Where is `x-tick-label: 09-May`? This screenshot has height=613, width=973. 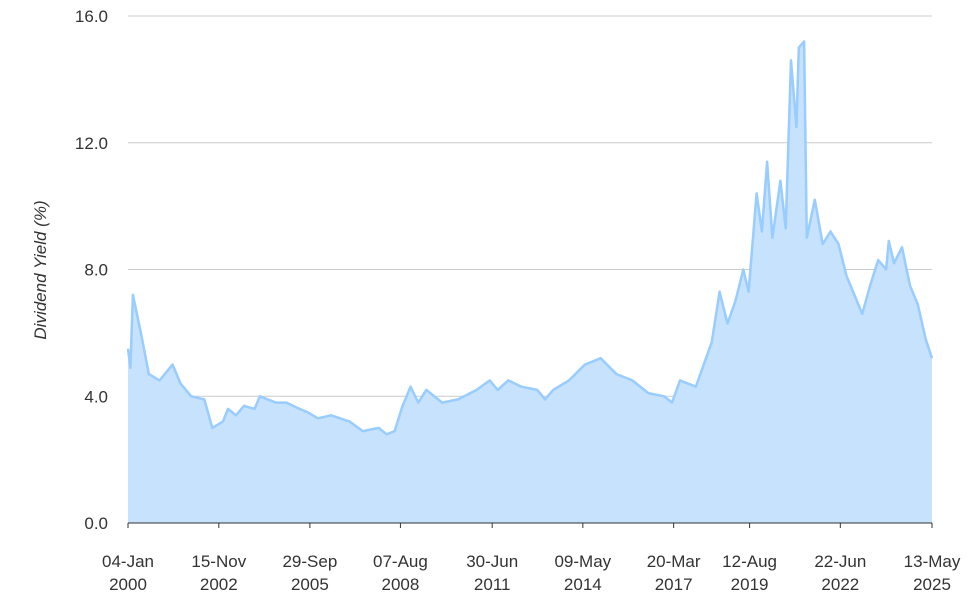
x-tick-label: 09-May is located at coordinates (582, 561).